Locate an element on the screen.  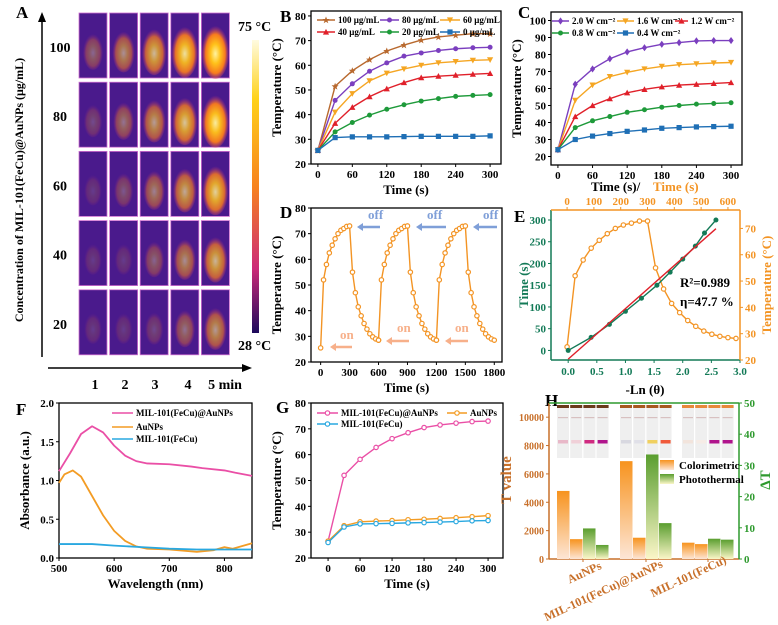
x-tick-label: 700 is located at coordinates (169, 569).